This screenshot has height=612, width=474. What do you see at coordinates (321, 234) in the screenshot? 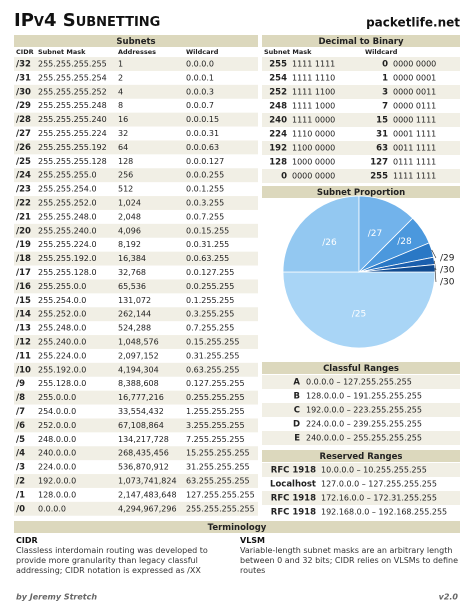
I see `pie-slice` at bounding box center [321, 234].